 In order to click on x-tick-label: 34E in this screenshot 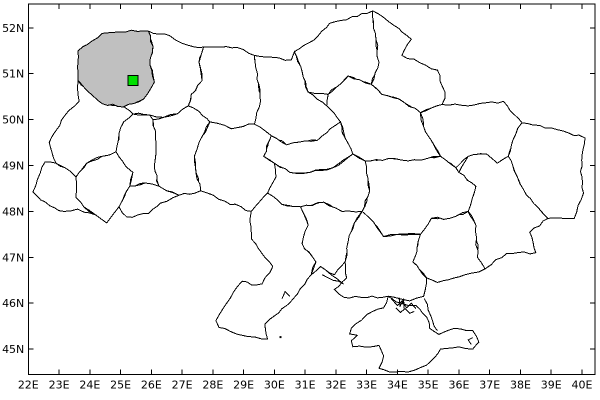, I will do `click(397, 384)`.